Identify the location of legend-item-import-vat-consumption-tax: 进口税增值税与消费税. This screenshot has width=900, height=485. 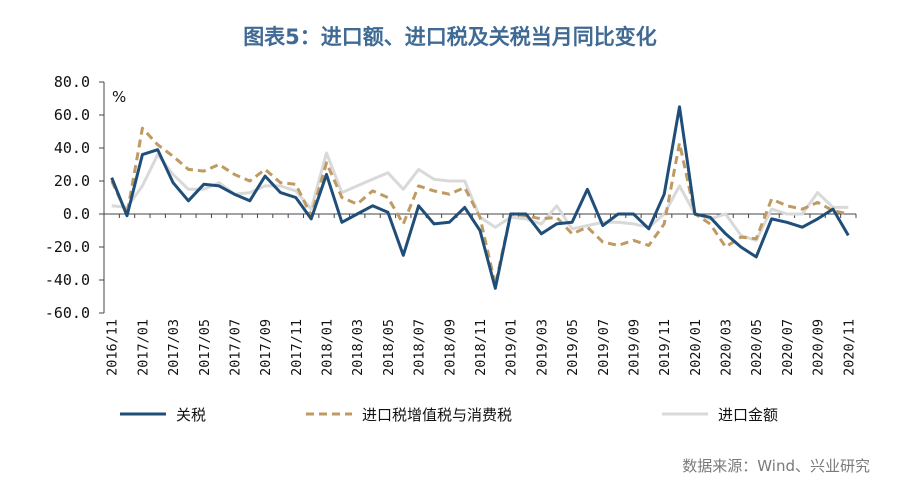
(409, 415).